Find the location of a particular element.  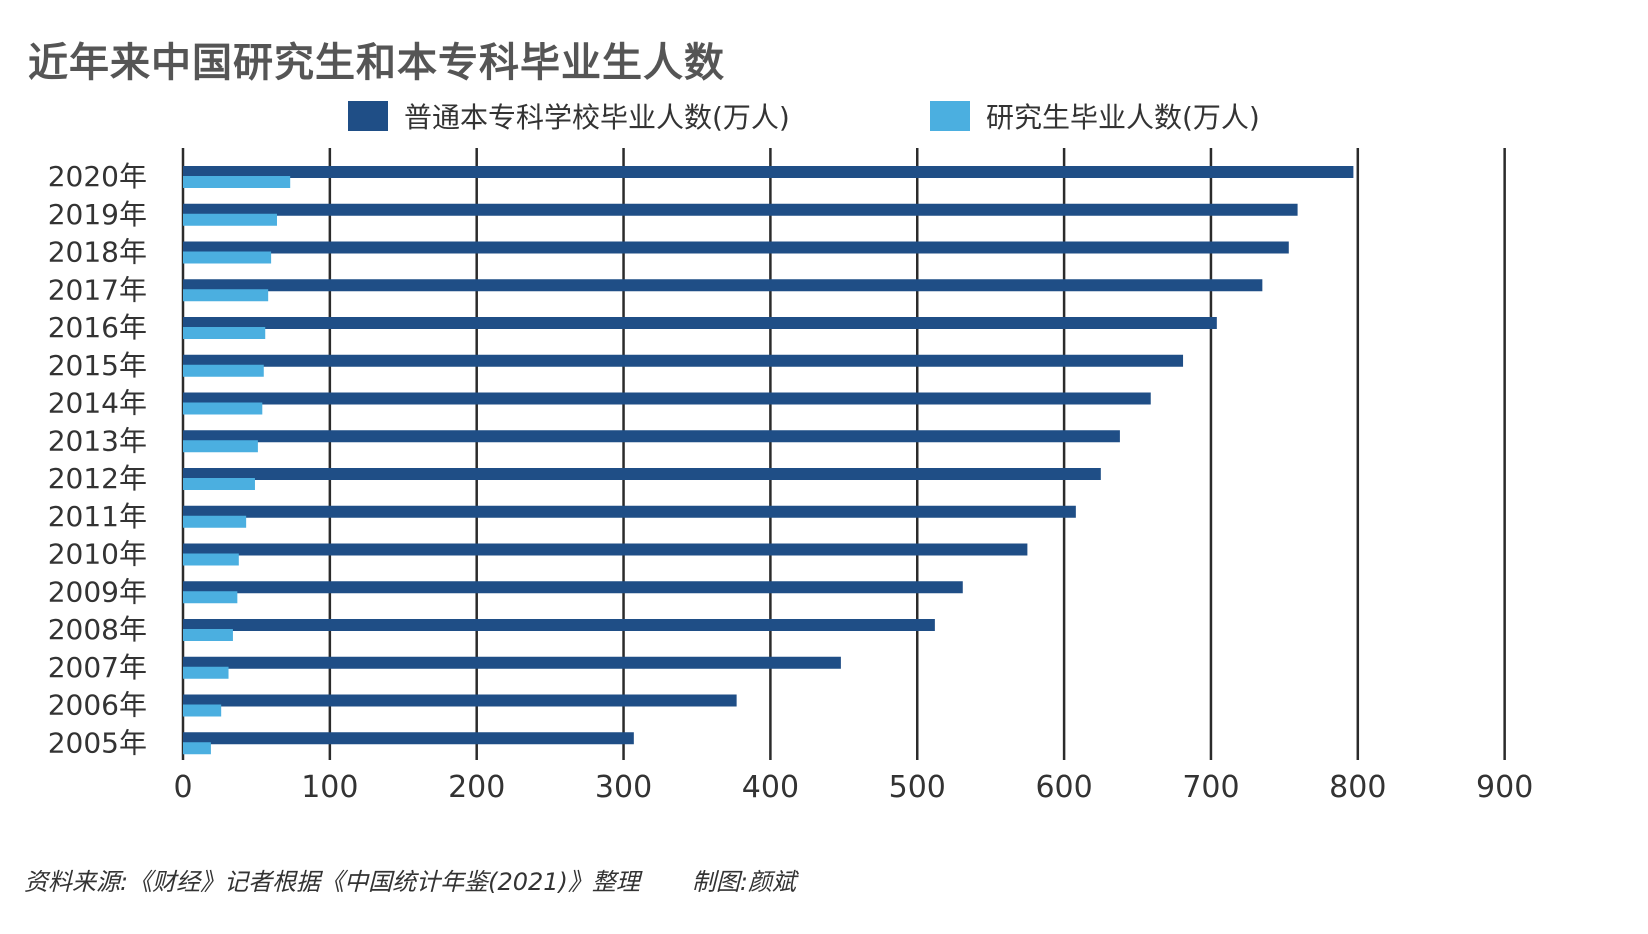

bar-grad-2018年 is located at coordinates (227, 257).